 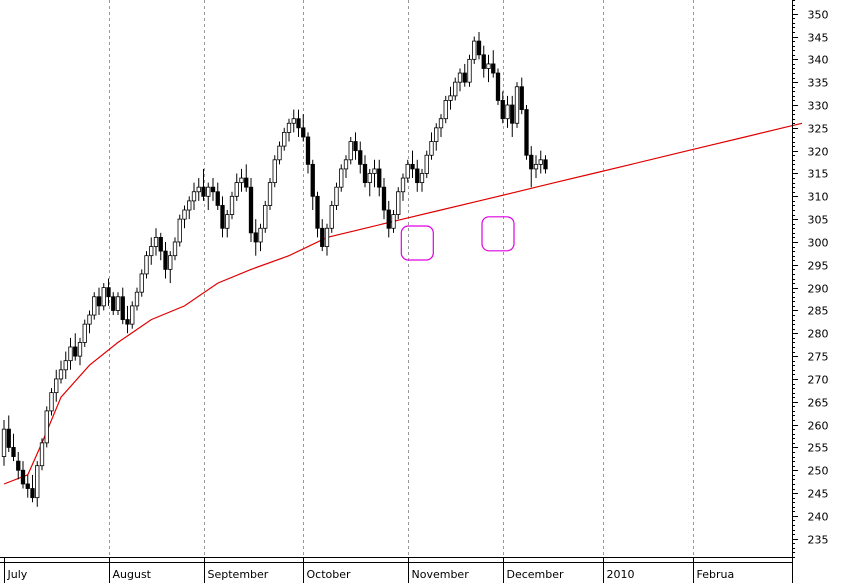 What do you see at coordinates (818, 243) in the screenshot?
I see `price-tick-label: 300` at bounding box center [818, 243].